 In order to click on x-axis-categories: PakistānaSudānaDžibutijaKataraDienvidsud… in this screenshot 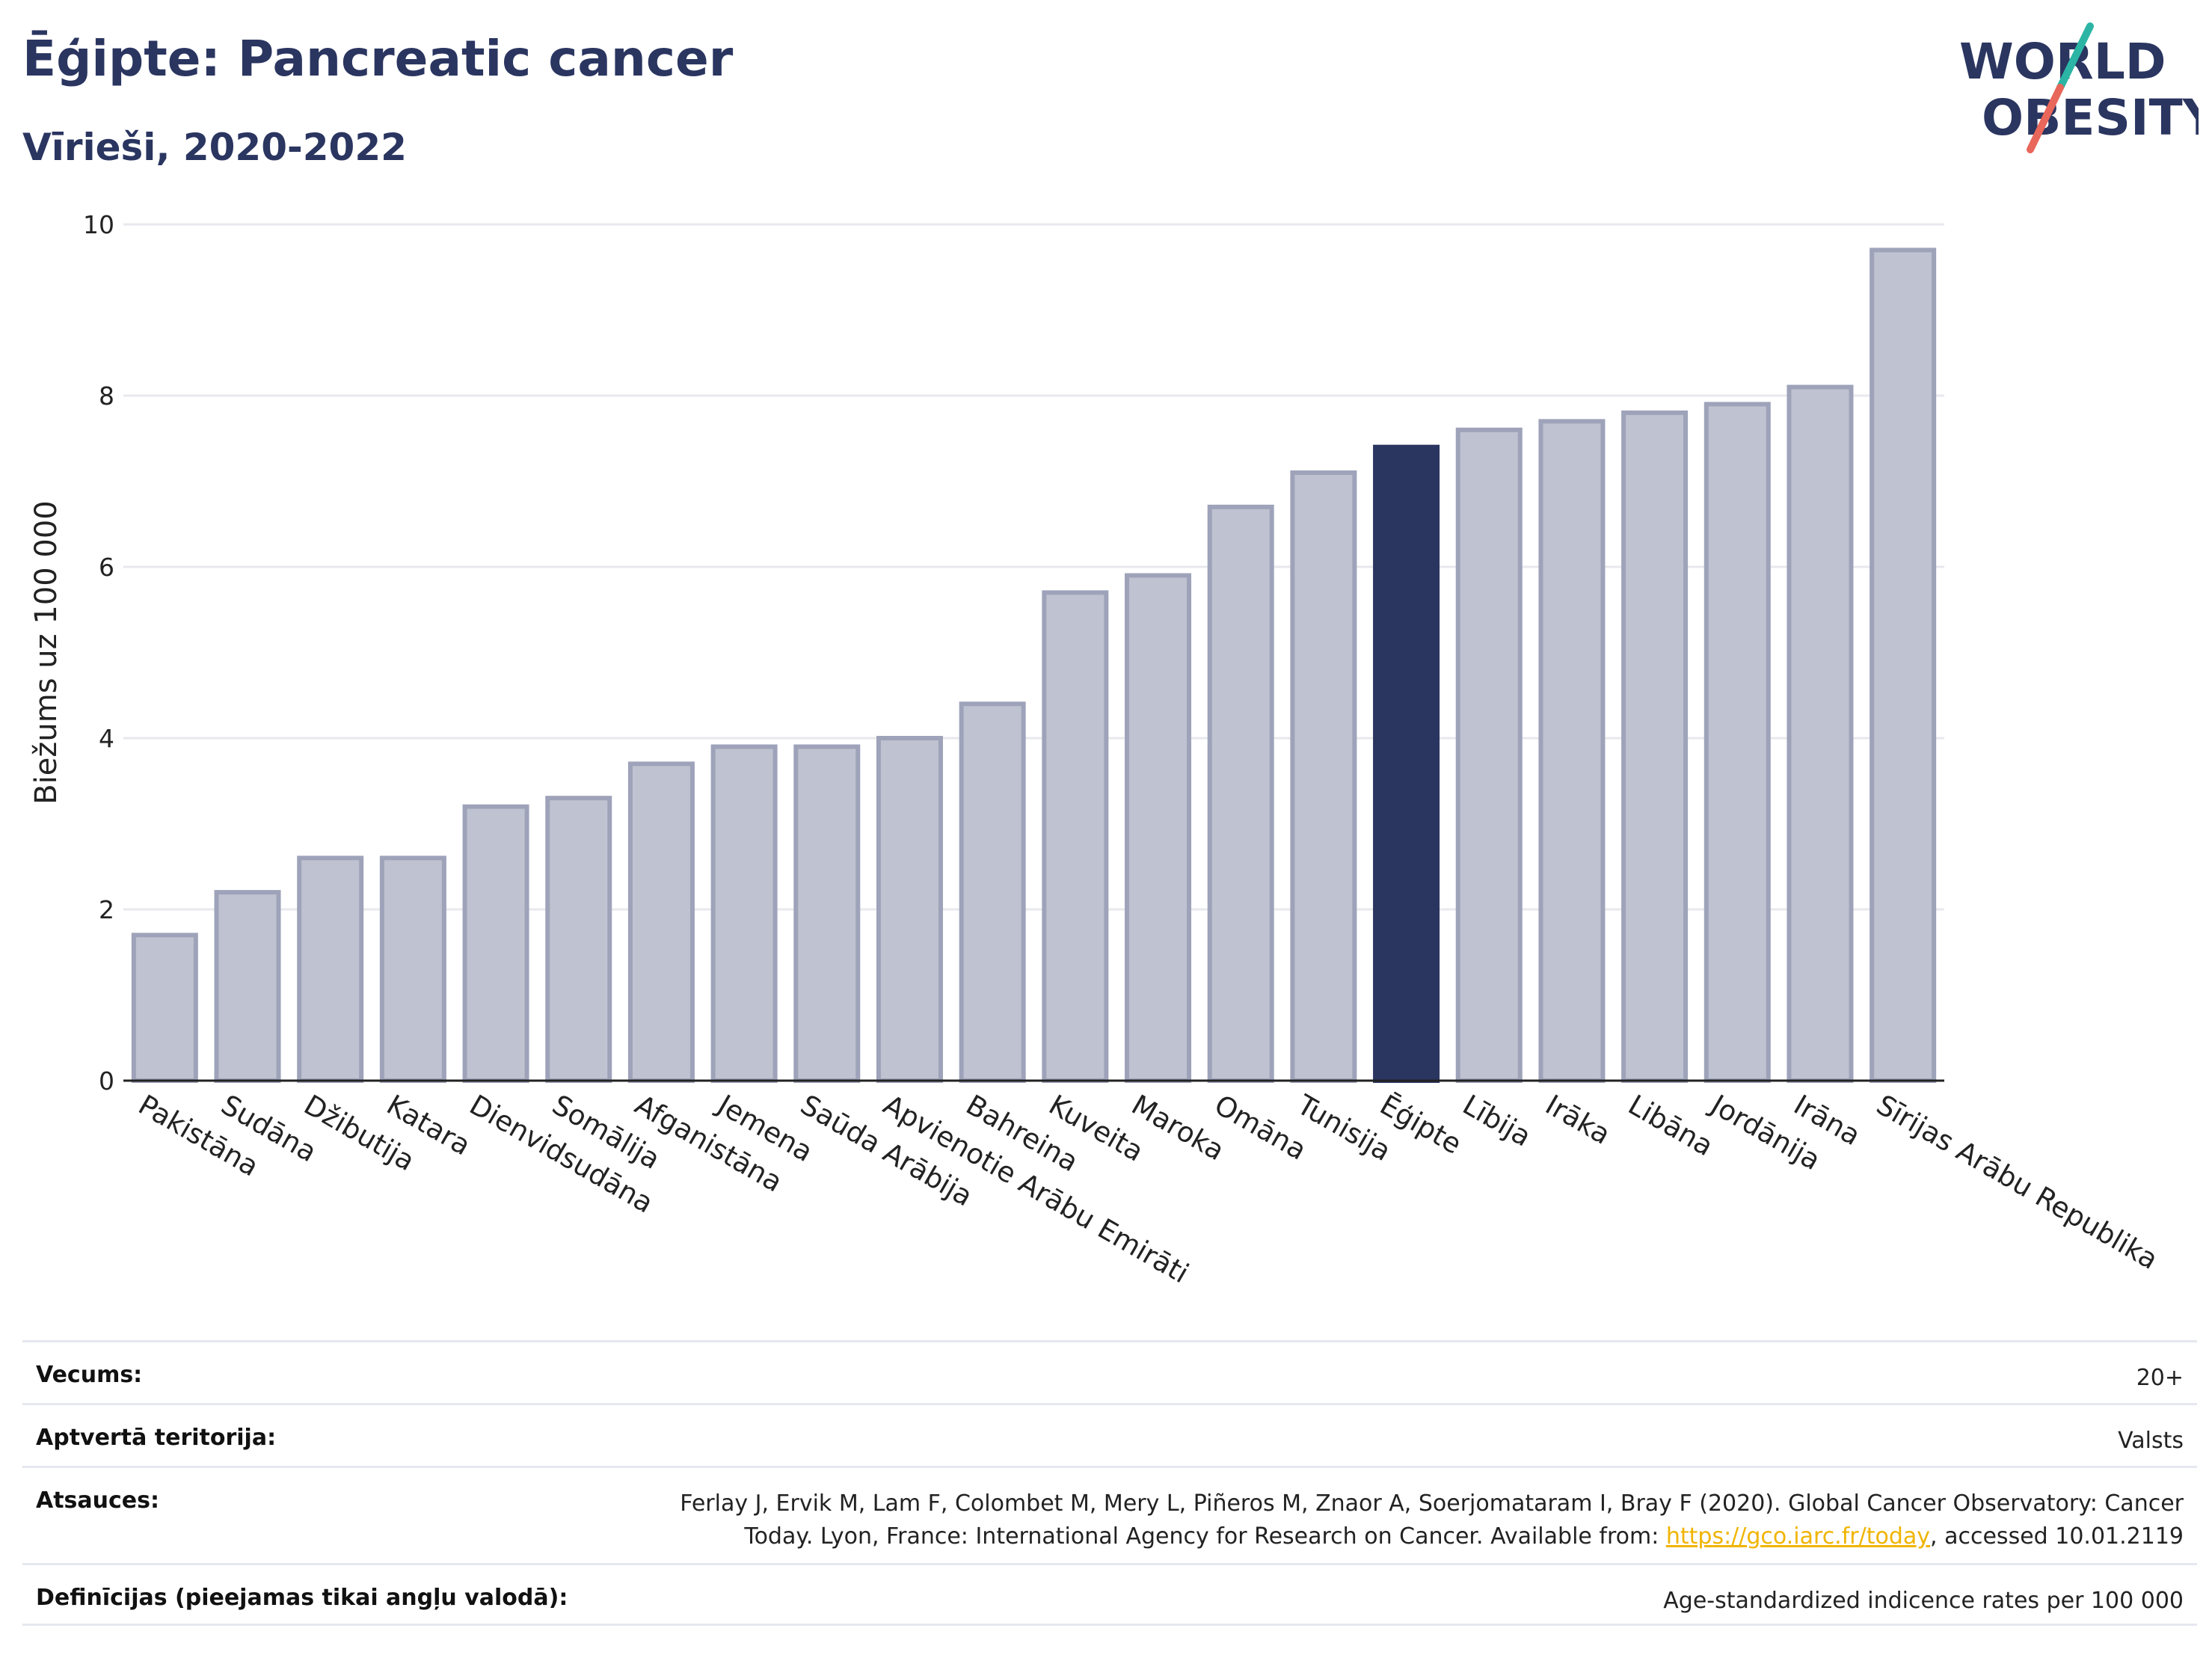, I will do `click(1148, 1189)`.